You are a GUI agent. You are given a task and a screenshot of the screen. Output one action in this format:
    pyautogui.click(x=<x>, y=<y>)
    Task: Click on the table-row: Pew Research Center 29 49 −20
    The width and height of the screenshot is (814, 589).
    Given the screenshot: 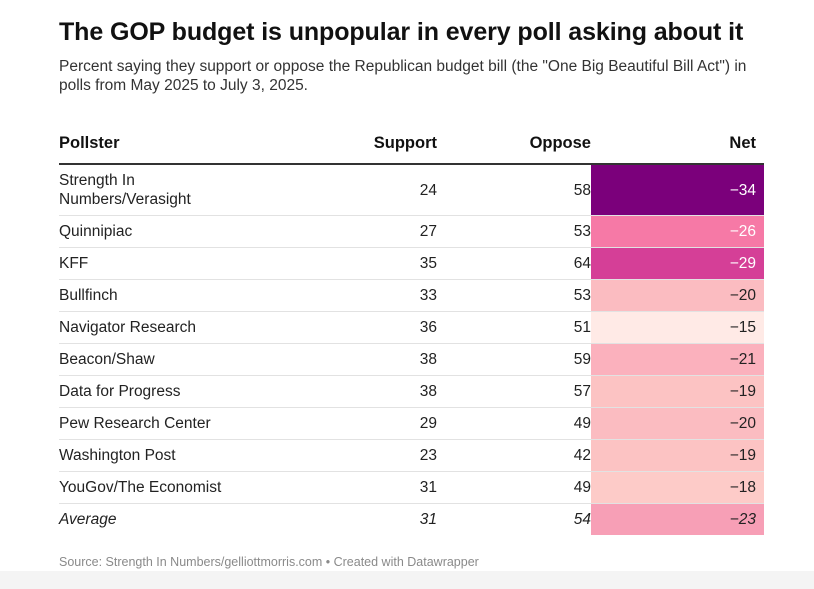 What is the action you would take?
    pyautogui.click(x=411, y=423)
    